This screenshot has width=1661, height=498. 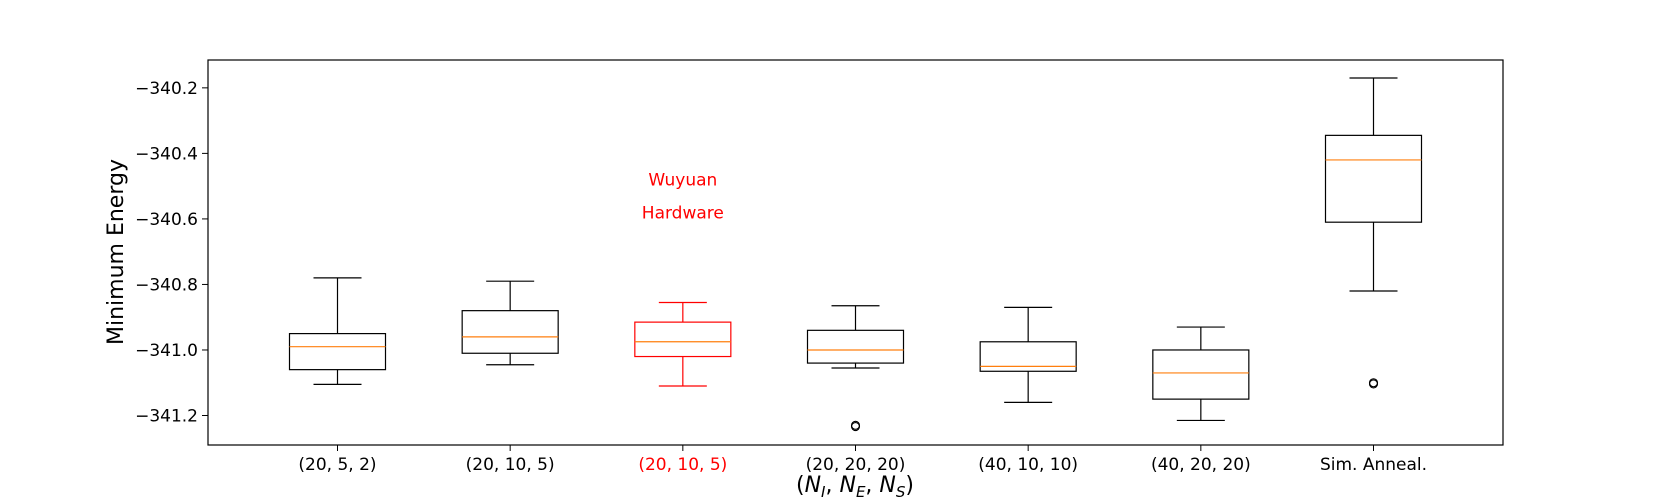 What do you see at coordinates (166, 417) in the screenshot?
I see `y-tick-label: −341.2` at bounding box center [166, 417].